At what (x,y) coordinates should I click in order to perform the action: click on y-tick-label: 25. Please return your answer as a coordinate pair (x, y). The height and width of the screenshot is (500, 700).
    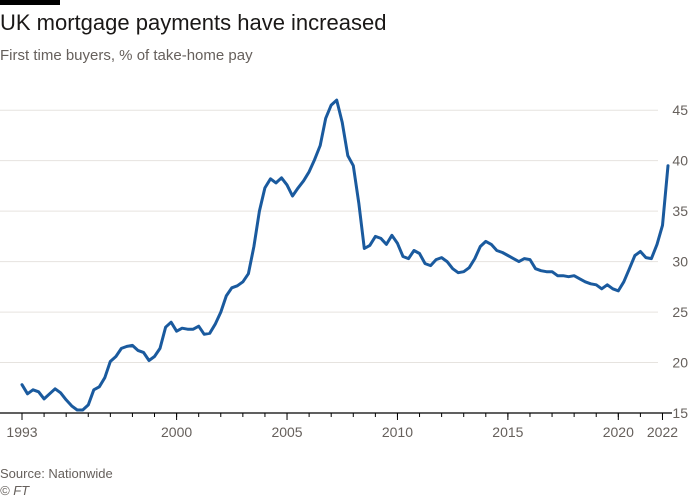
    Looking at the image, I should click on (680, 312).